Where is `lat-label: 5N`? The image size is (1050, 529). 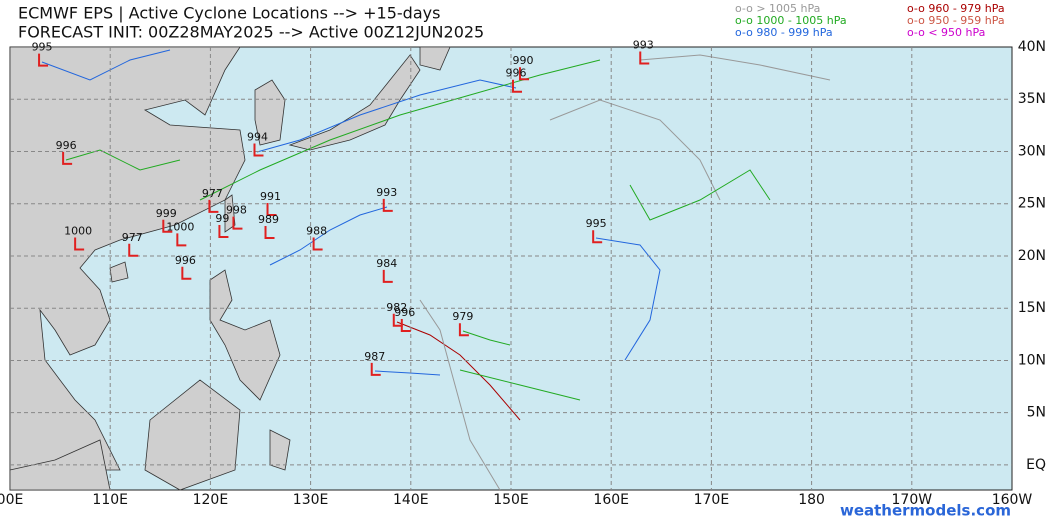 lat-label: 5N is located at coordinates (1036, 413).